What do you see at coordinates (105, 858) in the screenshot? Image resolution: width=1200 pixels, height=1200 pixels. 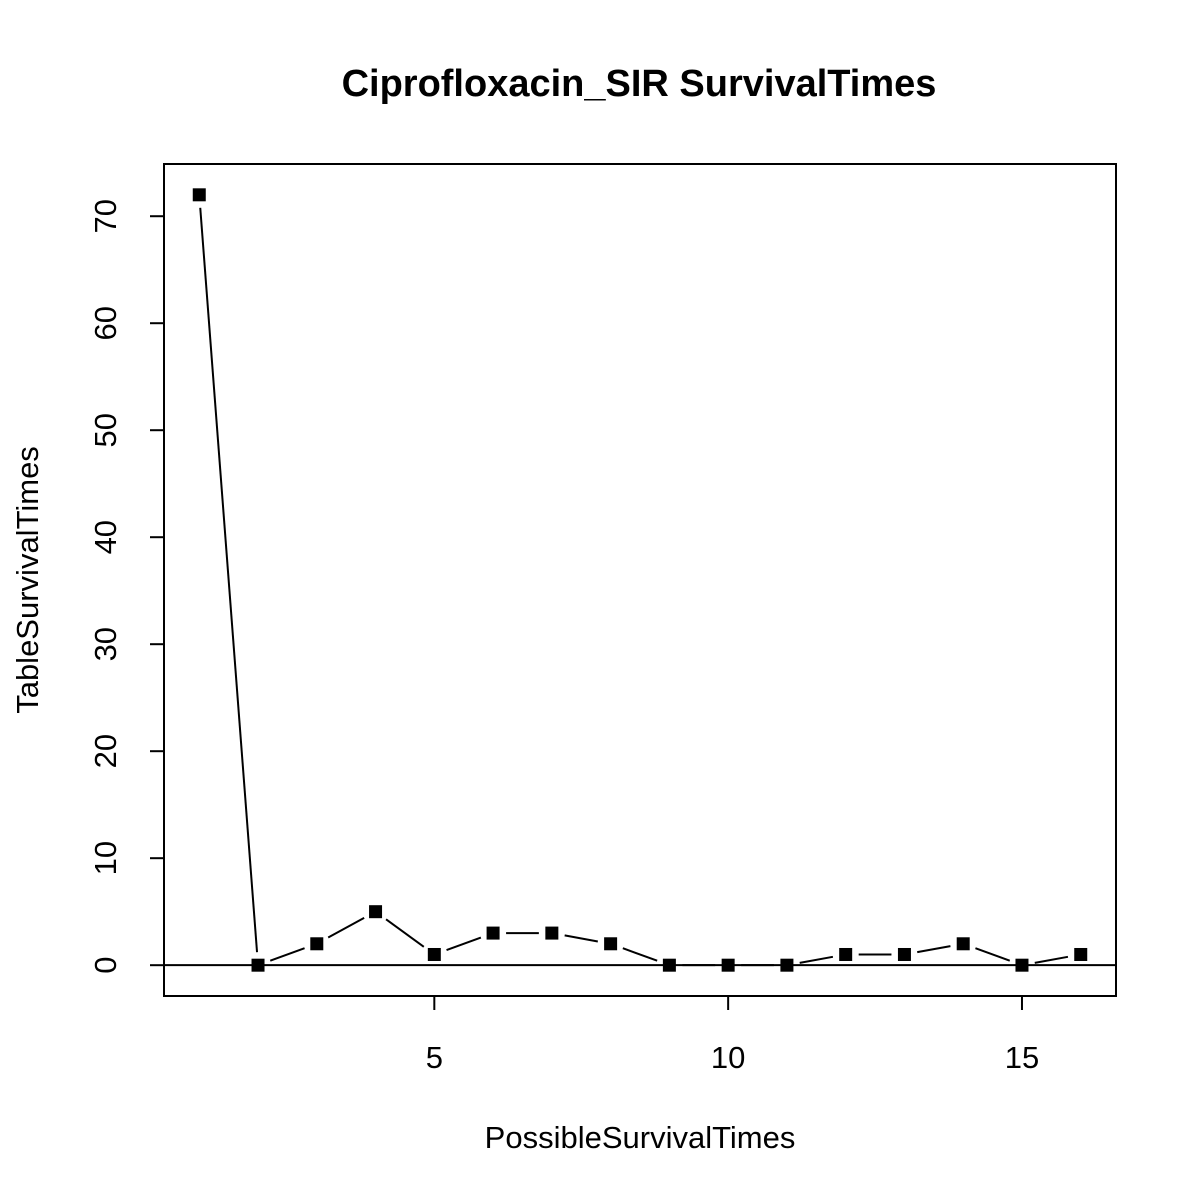 I see `y-tick-label: 10` at bounding box center [105, 858].